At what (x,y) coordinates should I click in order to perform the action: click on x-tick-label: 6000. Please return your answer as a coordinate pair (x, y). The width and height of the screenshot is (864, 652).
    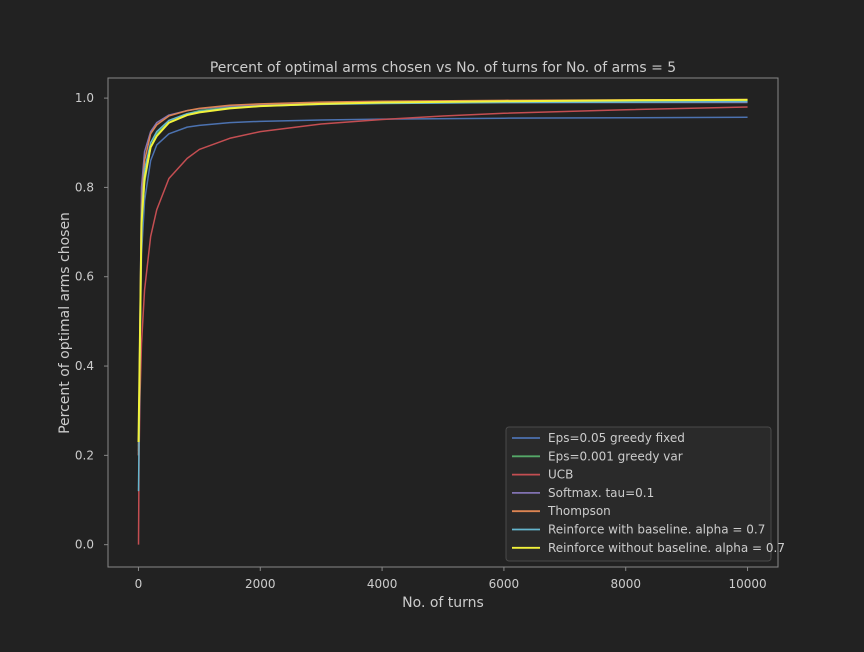
    Looking at the image, I should click on (504, 584).